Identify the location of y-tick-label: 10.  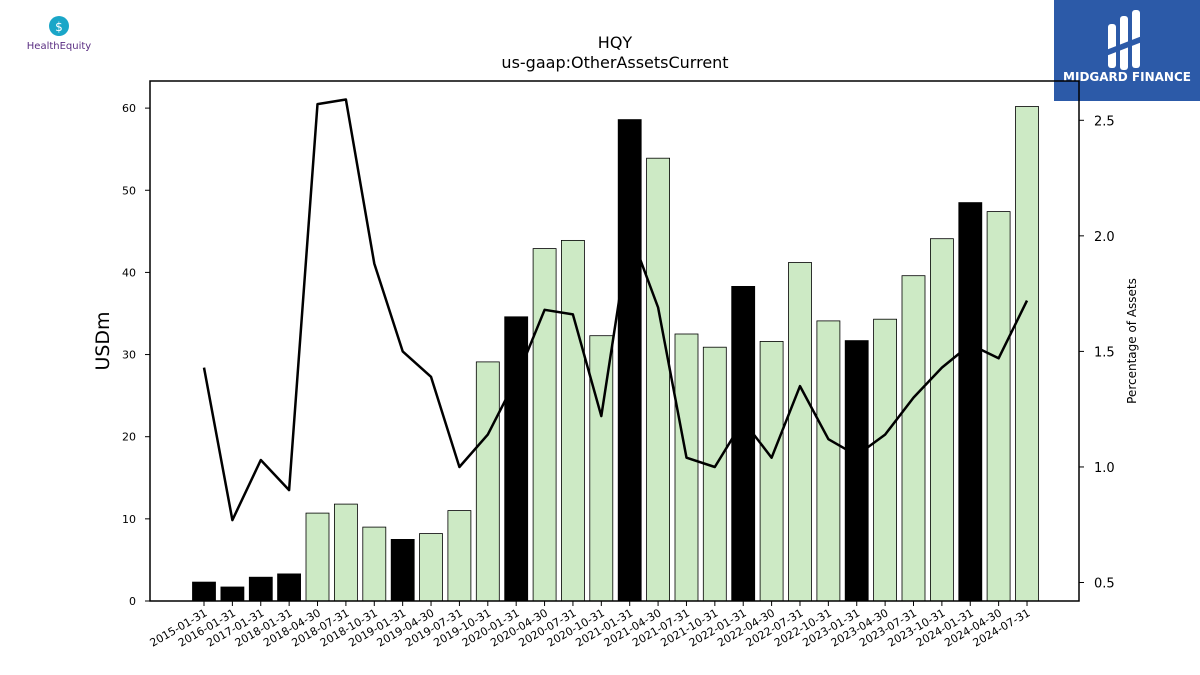
(129, 519).